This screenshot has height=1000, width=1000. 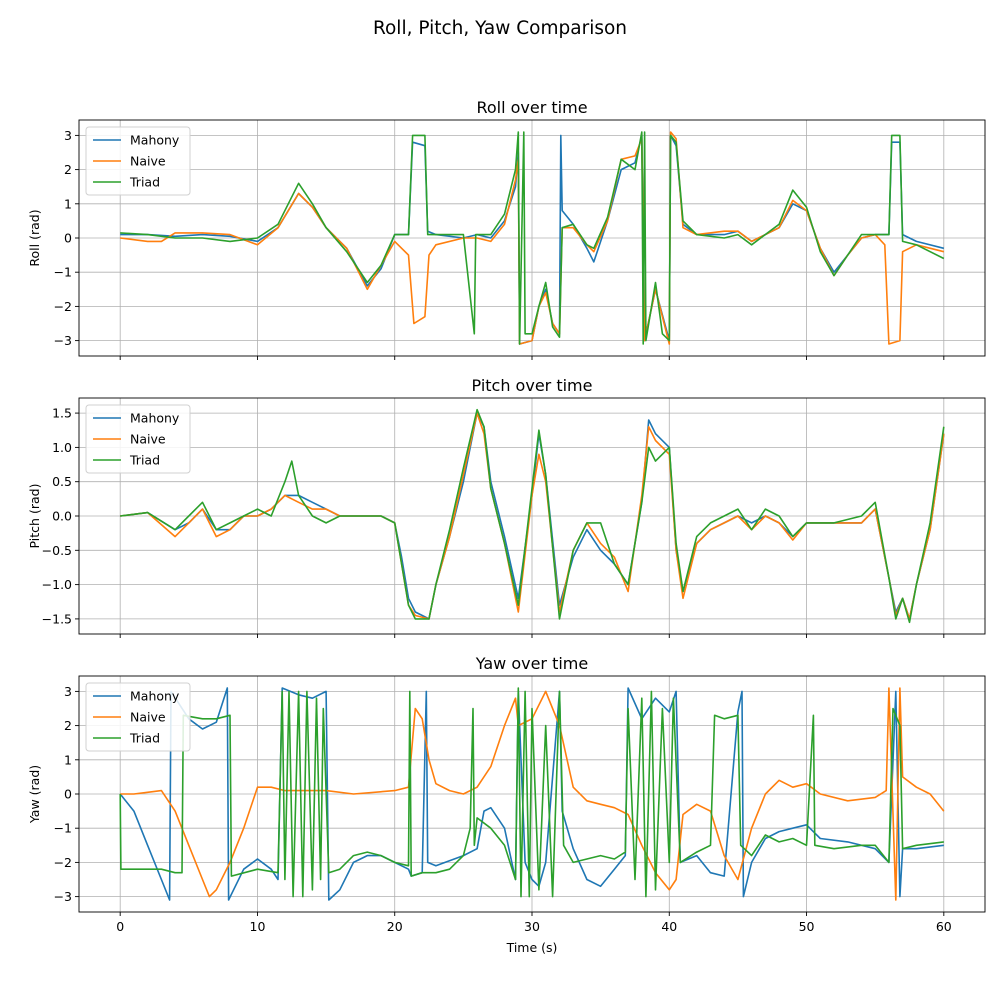 I want to click on chart-2-ytick-label-3: 0, so click(x=68, y=794).